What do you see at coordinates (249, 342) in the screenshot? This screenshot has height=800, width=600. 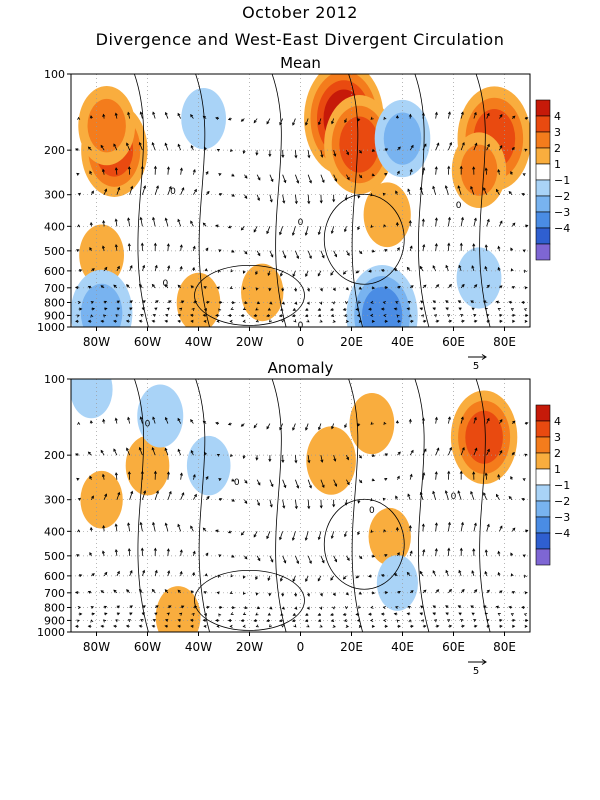 I see `x-tick-label: 20W` at bounding box center [249, 342].